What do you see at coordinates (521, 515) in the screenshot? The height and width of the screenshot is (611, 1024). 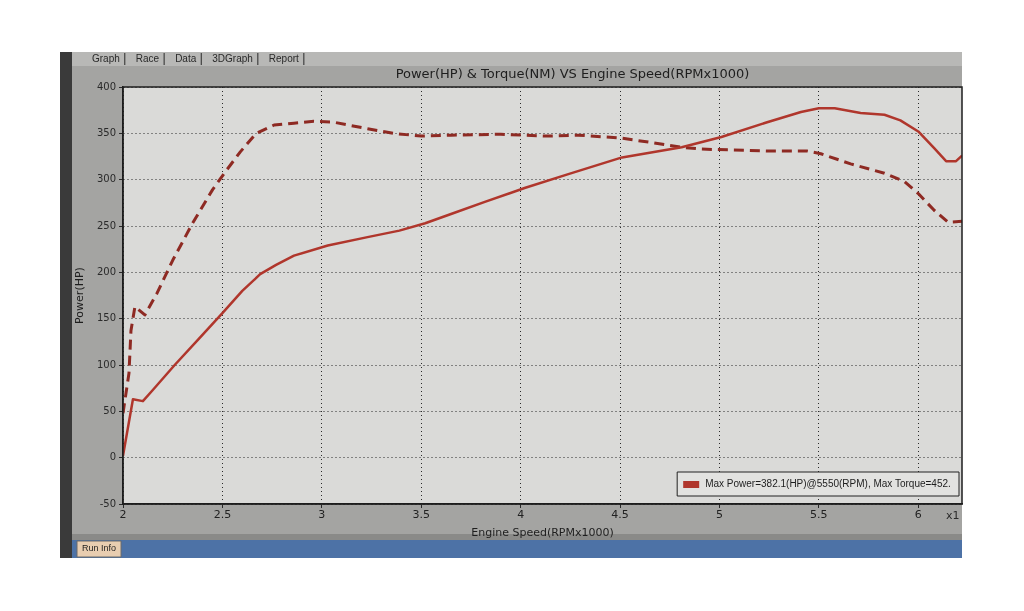 I see `x-tick-label: 4` at bounding box center [521, 515].